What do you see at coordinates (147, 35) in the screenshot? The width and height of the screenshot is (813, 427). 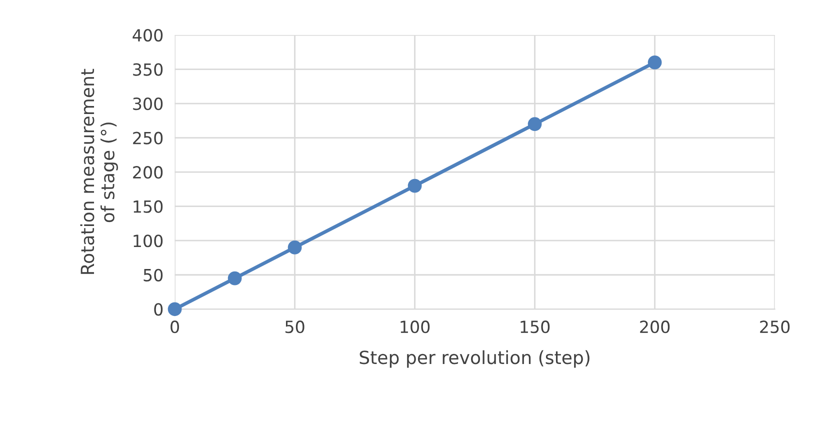 I see `y-tick-label: 400` at bounding box center [147, 35].